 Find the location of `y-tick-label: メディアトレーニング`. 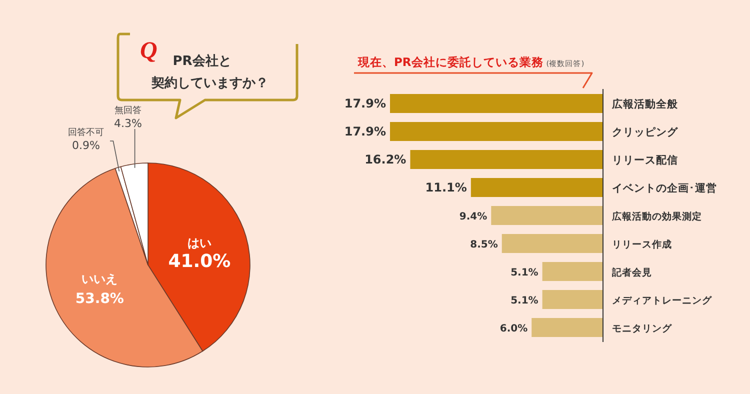

y-tick-label: メディアトレーニング is located at coordinates (662, 300).